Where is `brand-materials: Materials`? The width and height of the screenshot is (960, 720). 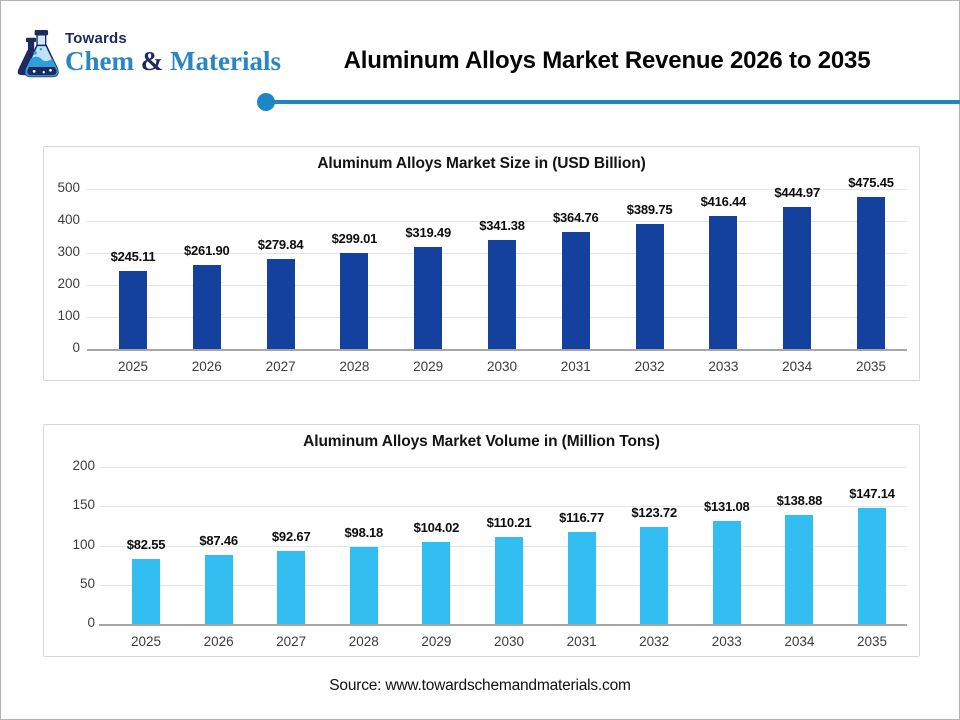
brand-materials: Materials is located at coordinates (225, 61).